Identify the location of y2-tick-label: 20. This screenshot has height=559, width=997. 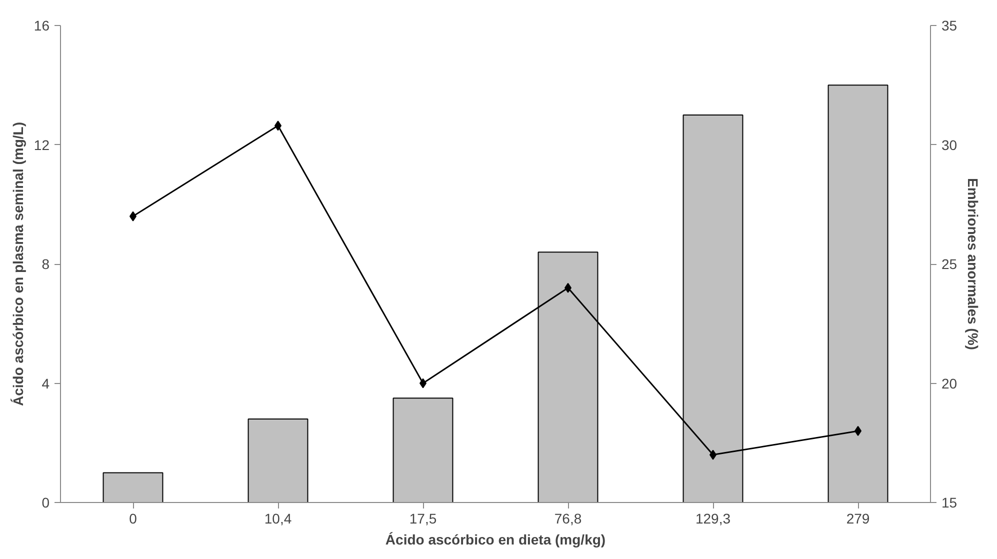
(950, 383).